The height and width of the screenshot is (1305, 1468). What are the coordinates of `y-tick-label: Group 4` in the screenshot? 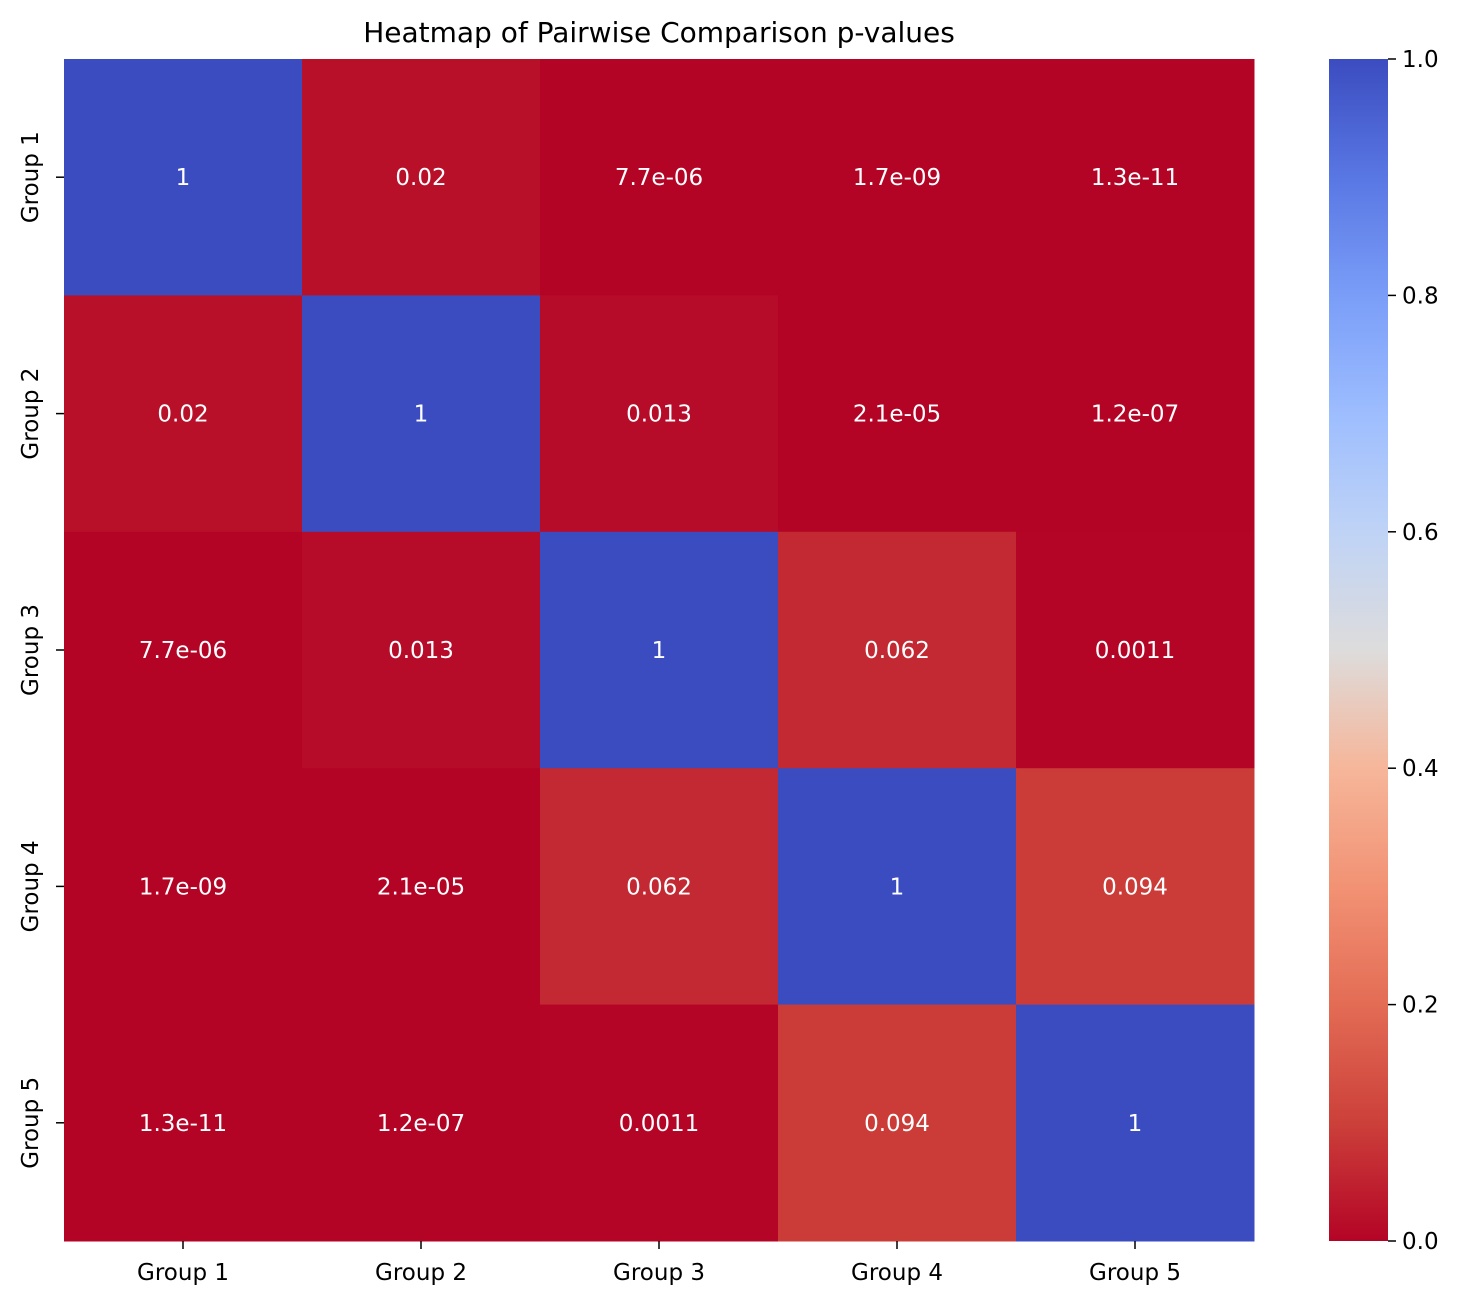 It's located at (31, 886).